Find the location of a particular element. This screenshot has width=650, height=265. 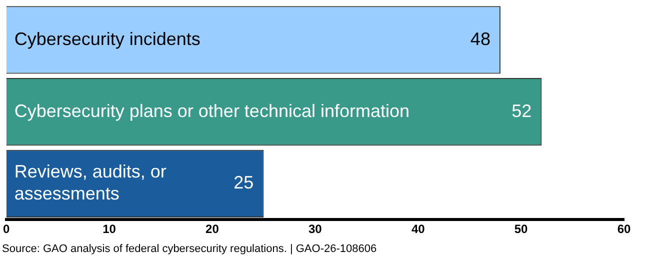

x-tick-label: 60 is located at coordinates (624, 229).